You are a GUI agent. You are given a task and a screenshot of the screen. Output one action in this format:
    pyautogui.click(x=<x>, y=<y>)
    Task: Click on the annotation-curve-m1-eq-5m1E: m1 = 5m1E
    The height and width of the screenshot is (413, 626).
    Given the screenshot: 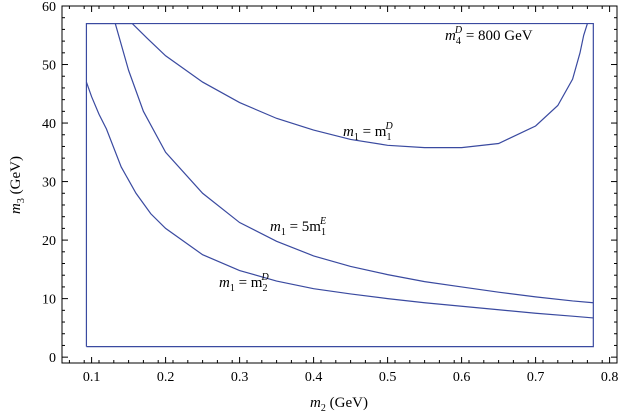 What is the action you would take?
    pyautogui.click(x=298, y=227)
    